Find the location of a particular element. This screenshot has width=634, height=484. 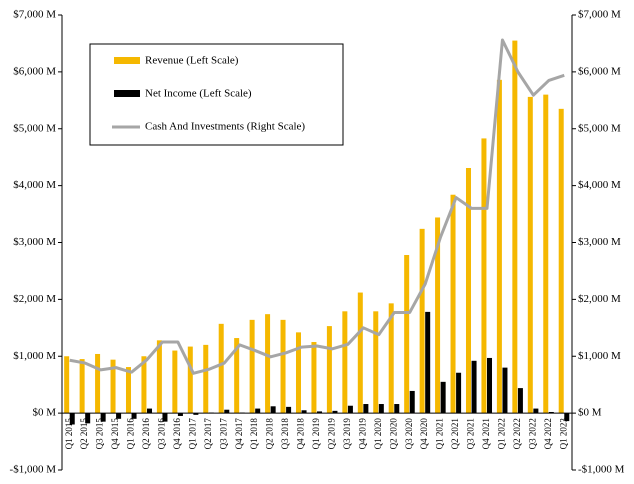

x-tick-label: Q1 2018 is located at coordinates (254, 434).